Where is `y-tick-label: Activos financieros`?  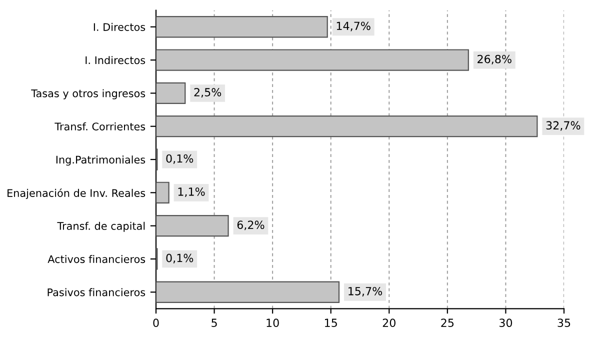
y-tick-label: Activos financieros is located at coordinates (97, 259).